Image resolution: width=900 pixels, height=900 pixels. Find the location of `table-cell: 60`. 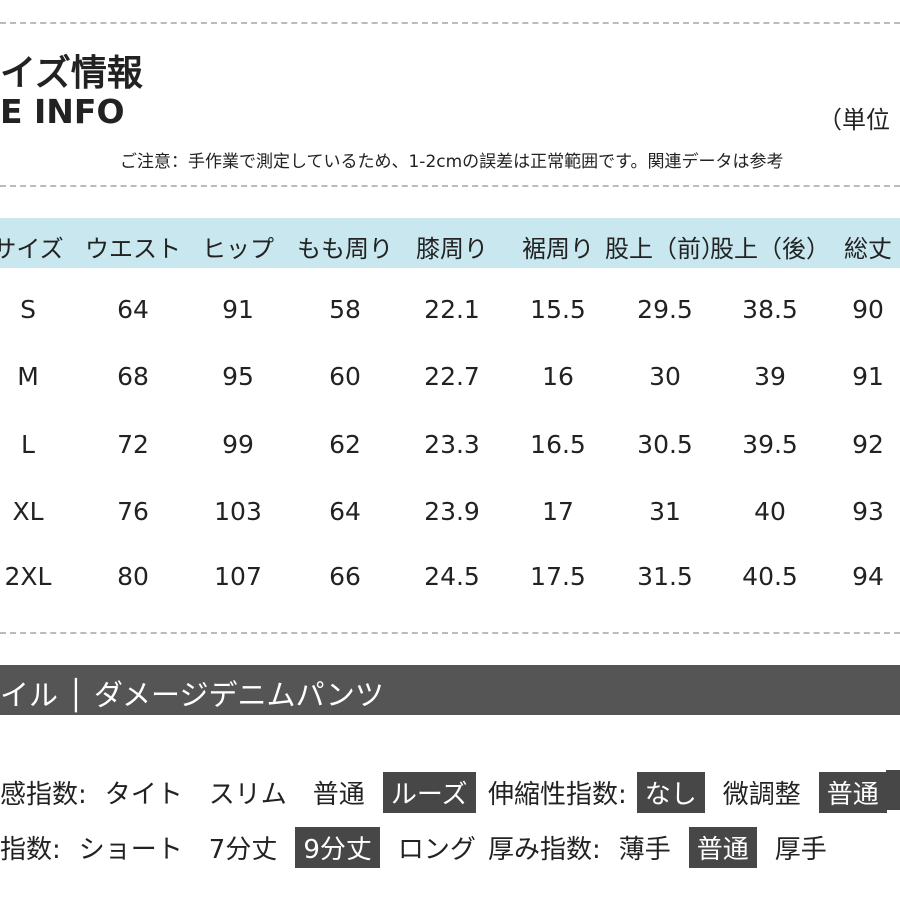

table-cell: 60 is located at coordinates (345, 376).